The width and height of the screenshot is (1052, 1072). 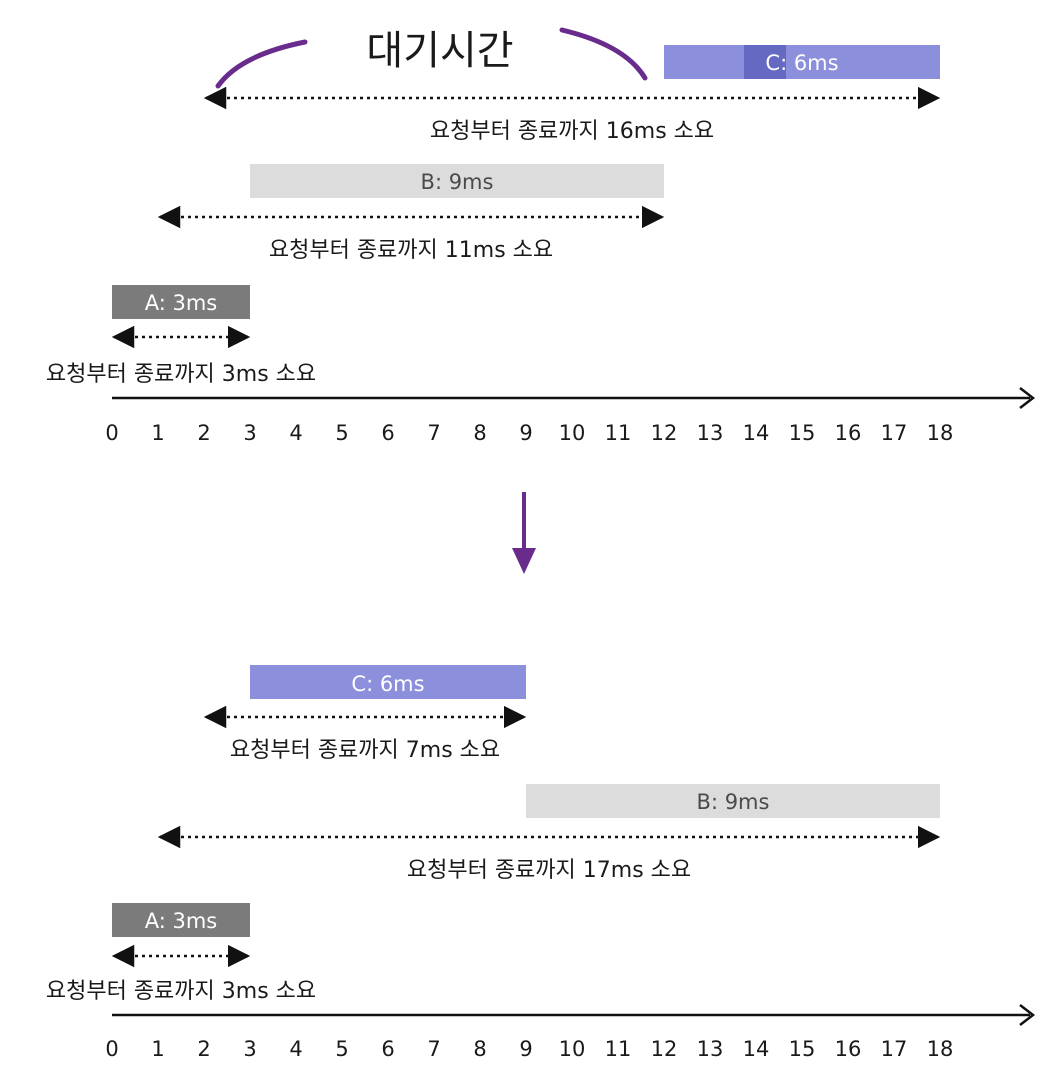 I want to click on after-time-axis: 0 1 2 3 4 5 6 7 8 9 10 11 12 13 14 15 16 17 18, so click(x=570, y=1032).